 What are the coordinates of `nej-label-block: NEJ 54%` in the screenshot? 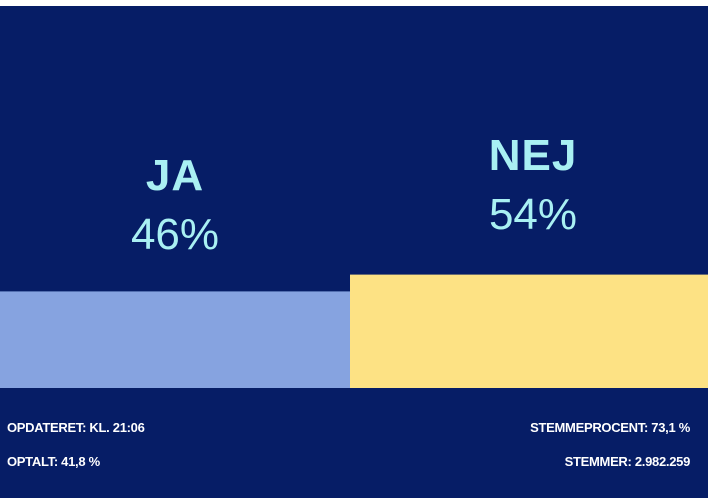 It's located at (533, 185).